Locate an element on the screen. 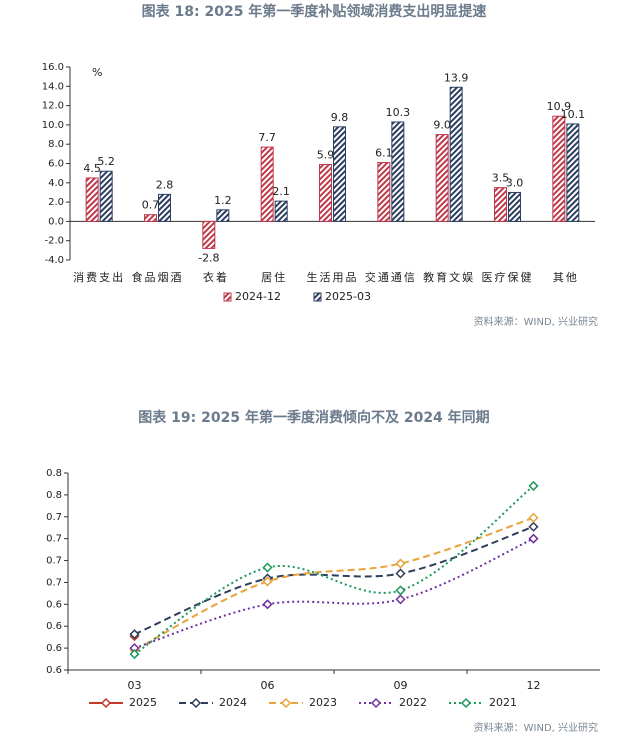  chart-title: 图表 18: 2025 年第一季度补贴领域消费支出明显提速 is located at coordinates (314, 11).